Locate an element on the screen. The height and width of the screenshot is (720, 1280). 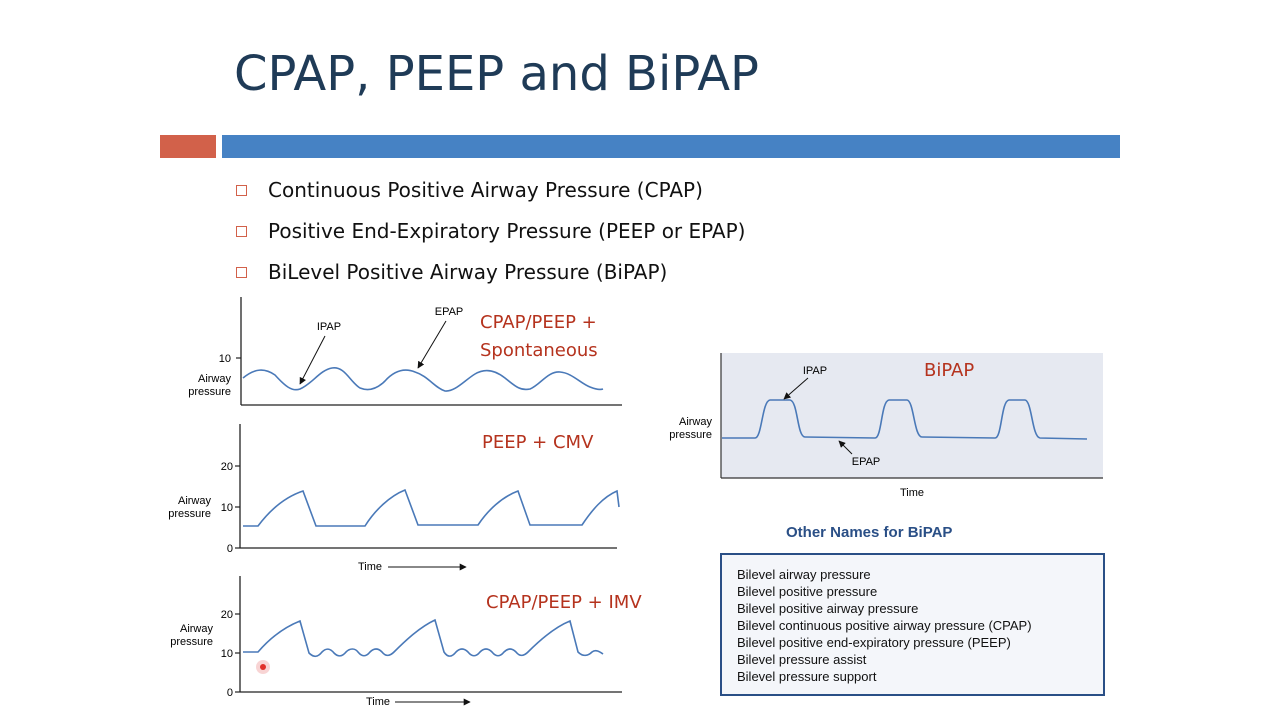
list-item: Bilevel pressure support is located at coordinates (807, 676).